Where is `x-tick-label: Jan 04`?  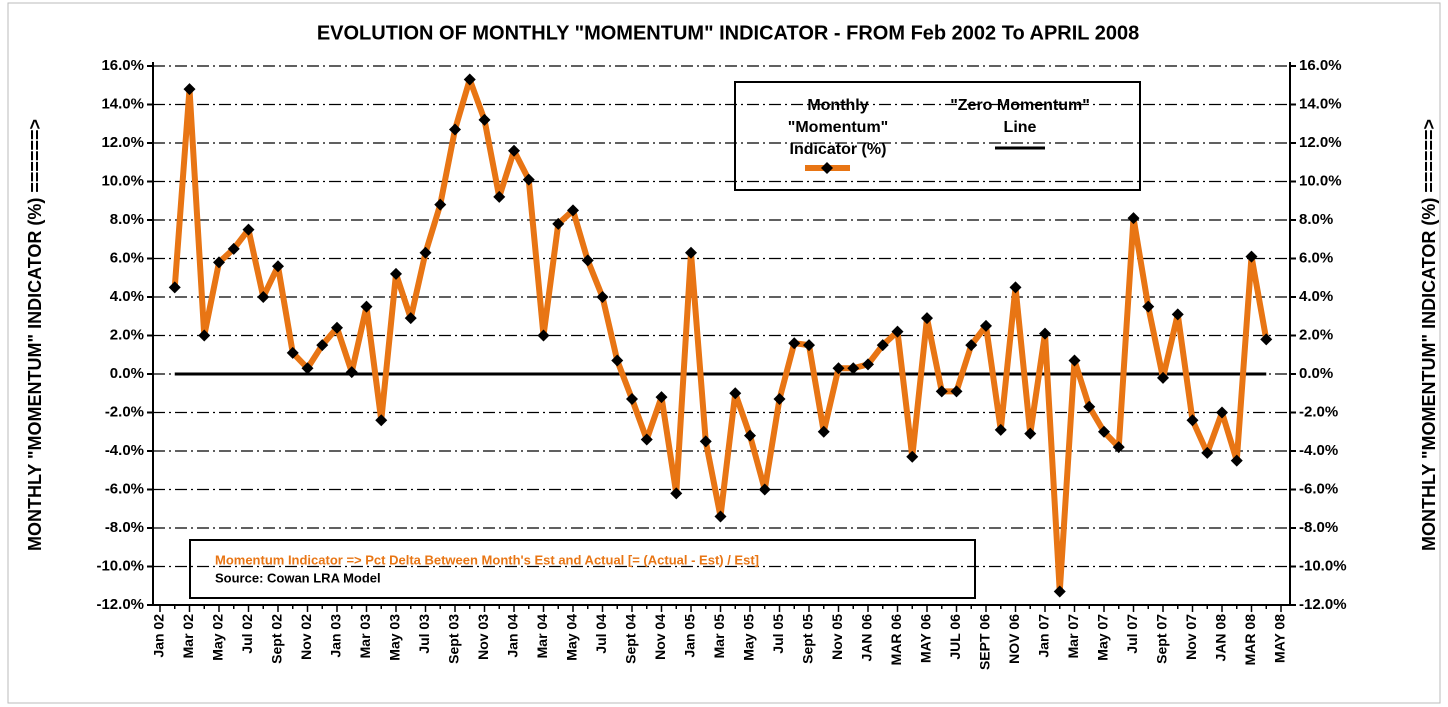 x-tick-label: Jan 04 is located at coordinates (513, 636).